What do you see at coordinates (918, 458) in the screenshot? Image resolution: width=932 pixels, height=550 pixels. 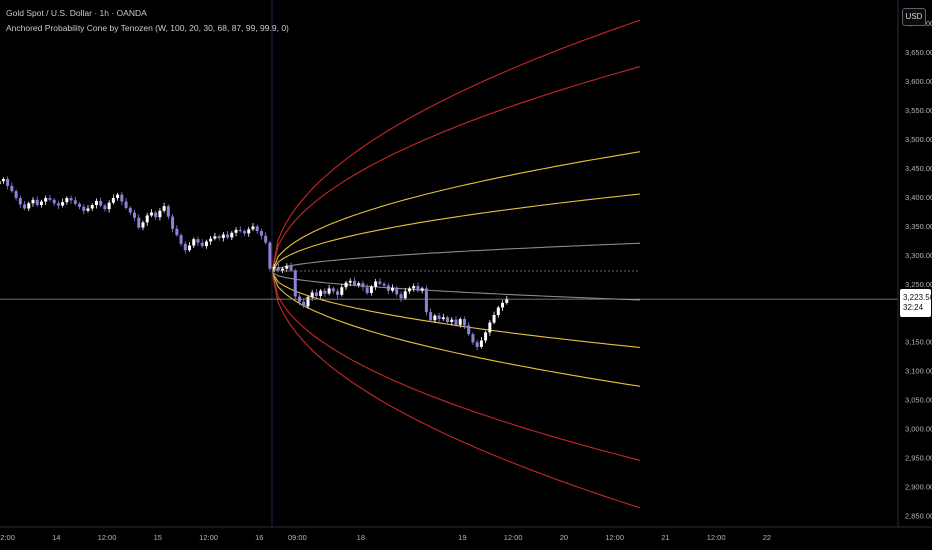 I see `price-tick-label: 2,950.000` at bounding box center [918, 458].